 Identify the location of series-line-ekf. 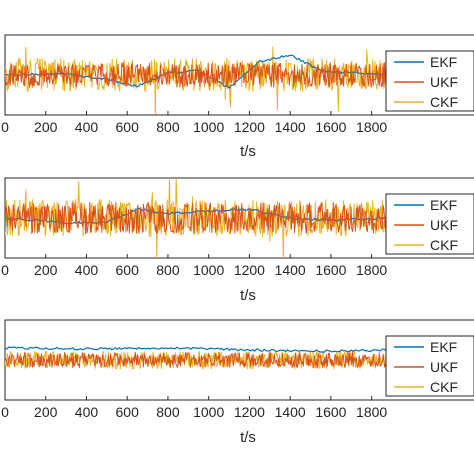
(195, 349).